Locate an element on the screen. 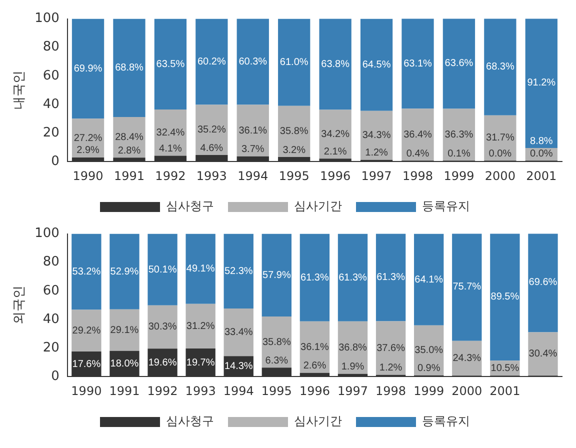 This screenshot has height=448, width=576. data-label: 30.3% is located at coordinates (162, 327).